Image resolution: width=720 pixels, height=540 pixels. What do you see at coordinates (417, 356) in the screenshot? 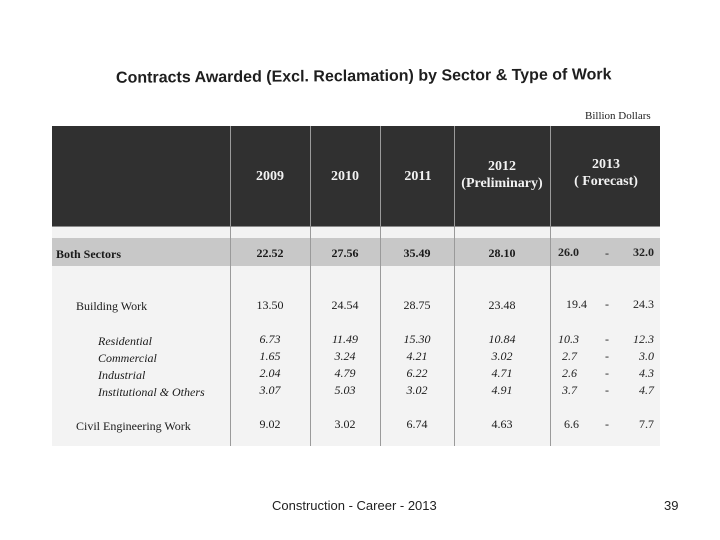
I see `cell-commercial-2011: 4.21` at bounding box center [417, 356].